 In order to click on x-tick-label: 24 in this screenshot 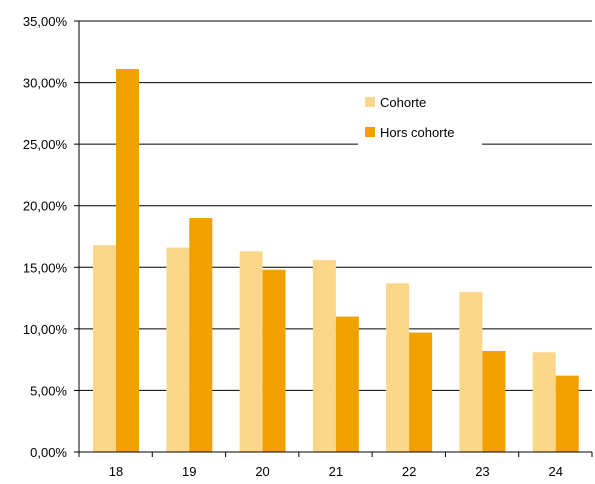, I will do `click(555, 471)`.